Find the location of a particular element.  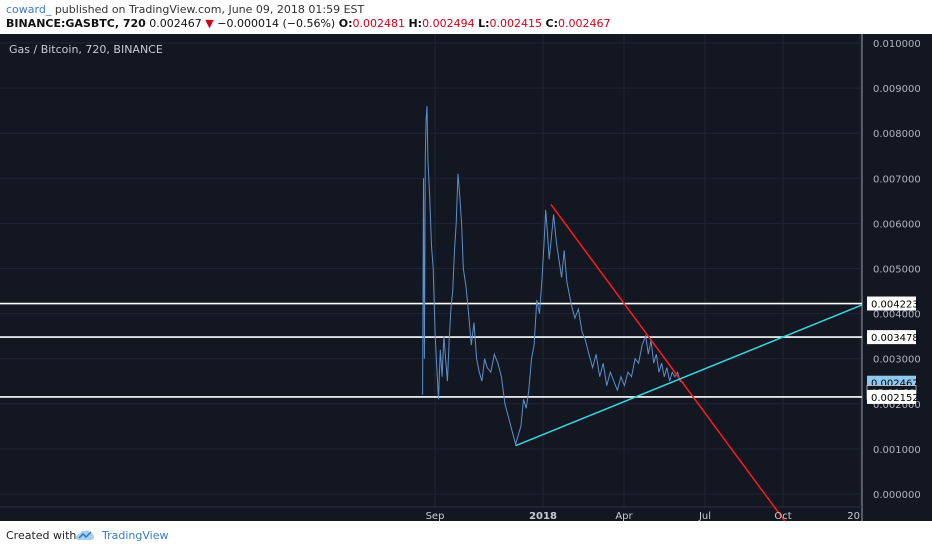

created-with-text: Created with is located at coordinates (41, 535).